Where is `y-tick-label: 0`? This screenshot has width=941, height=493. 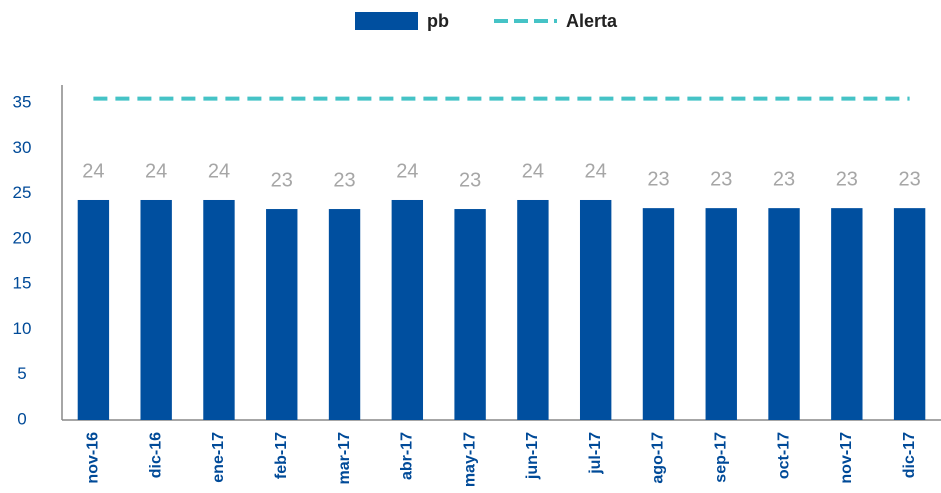
y-tick-label: 0 is located at coordinates (21, 418).